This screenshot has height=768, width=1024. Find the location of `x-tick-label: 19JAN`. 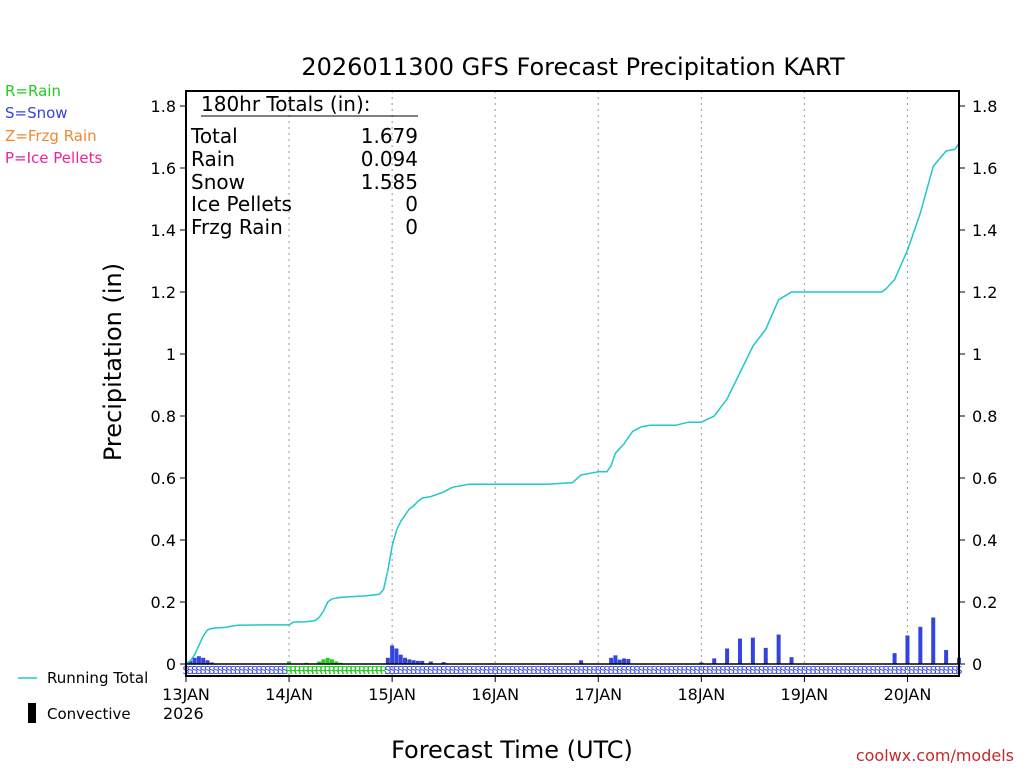

x-tick-label: 19JAN is located at coordinates (805, 694).